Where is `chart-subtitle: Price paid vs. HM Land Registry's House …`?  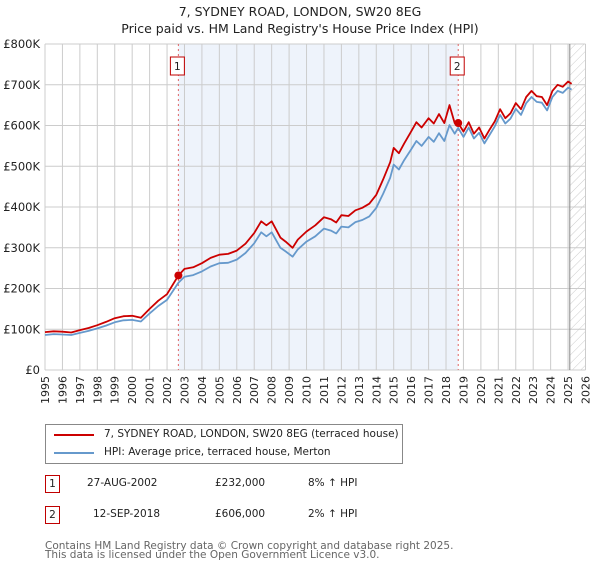
chart-subtitle: Price paid vs. HM Land Registry's House … is located at coordinates (300, 28).